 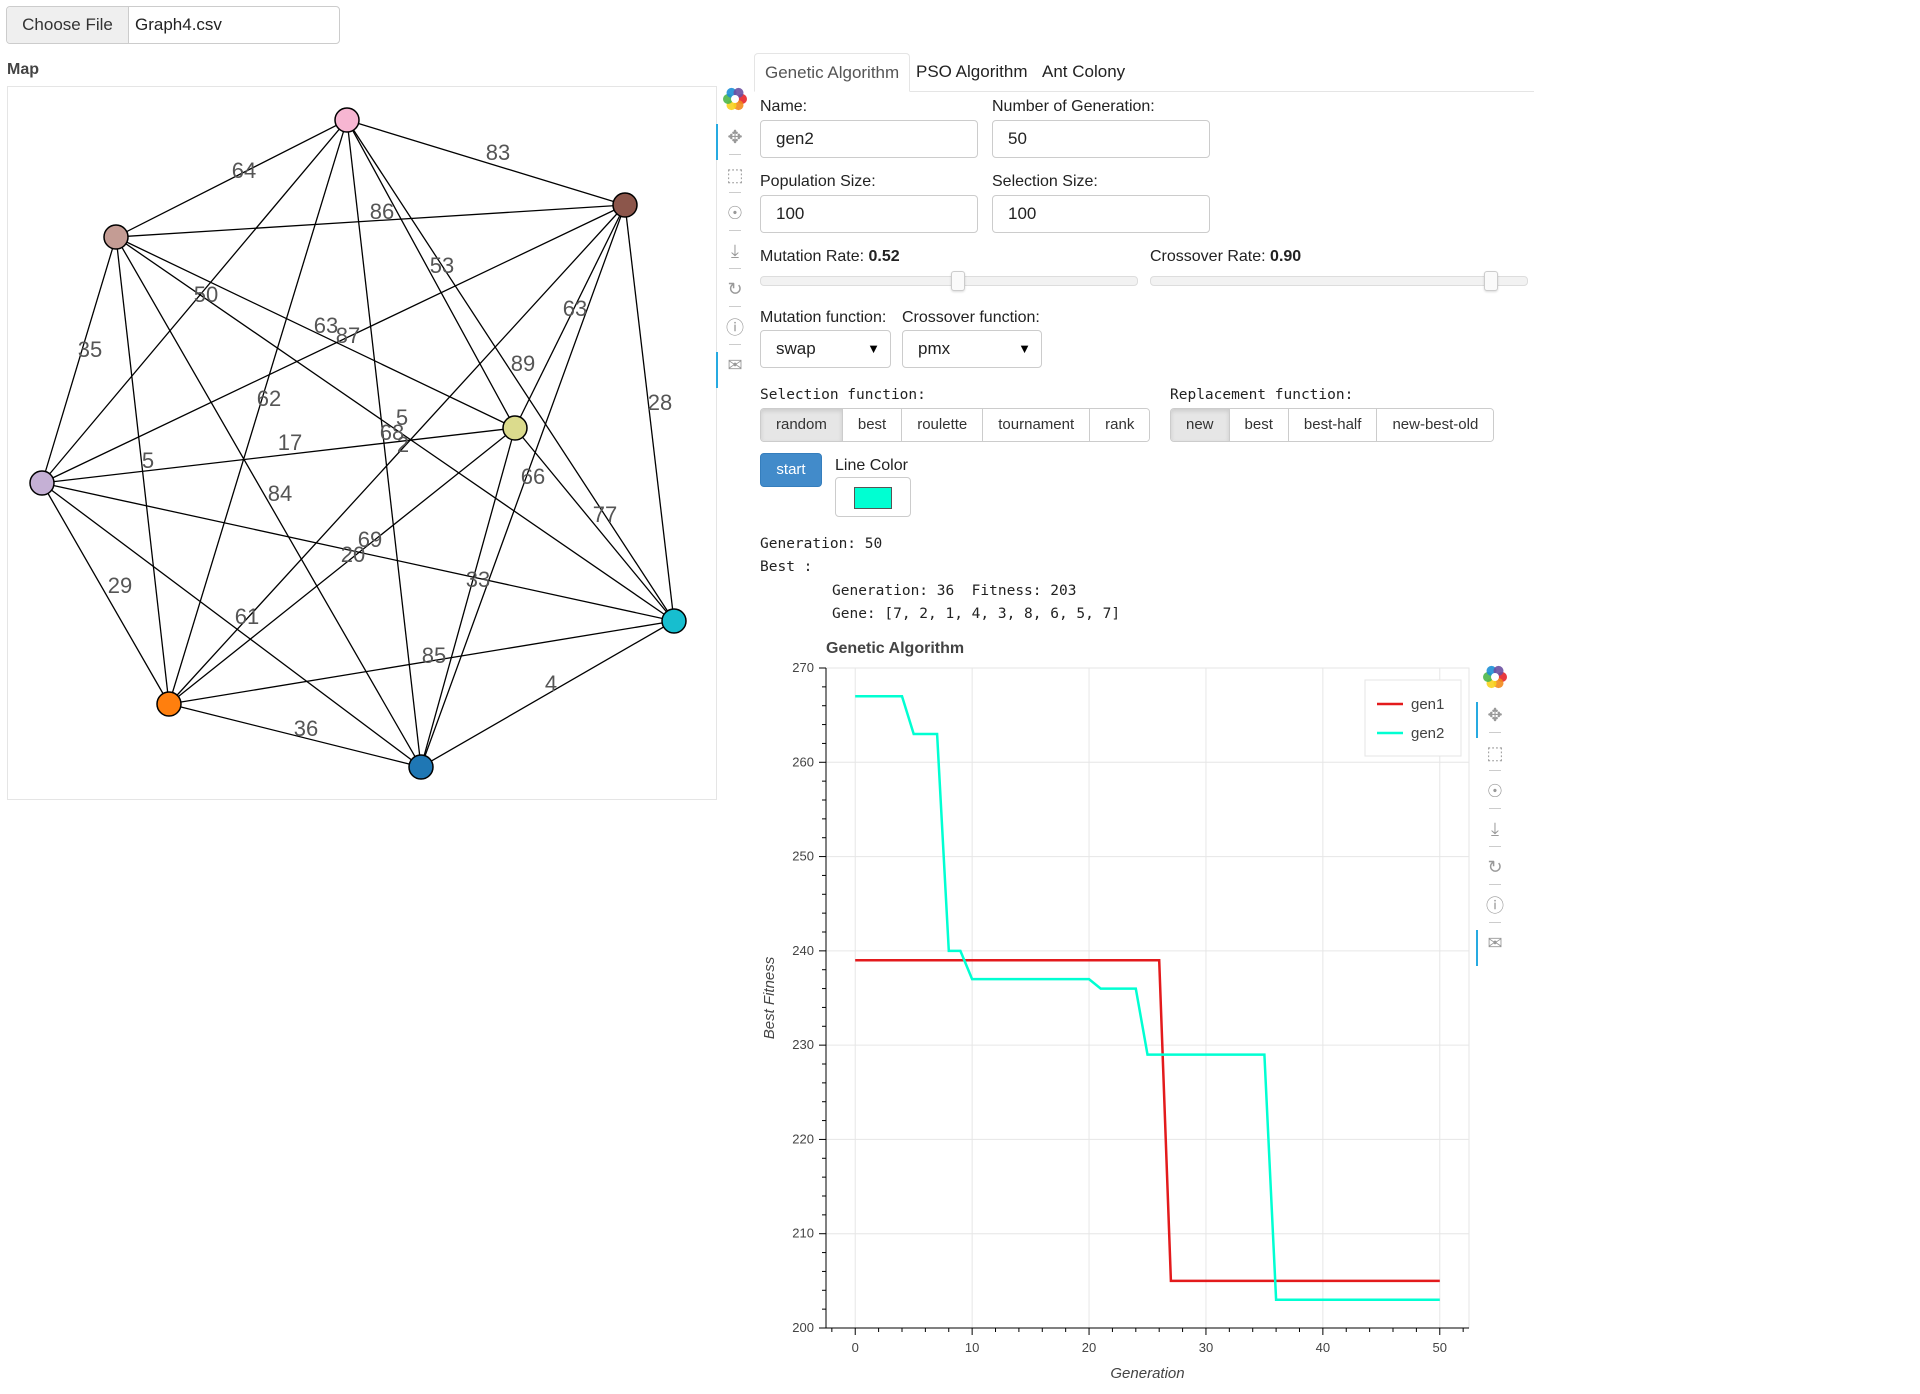 What do you see at coordinates (1491, 281) in the screenshot?
I see `crossover-rate-handle` at bounding box center [1491, 281].